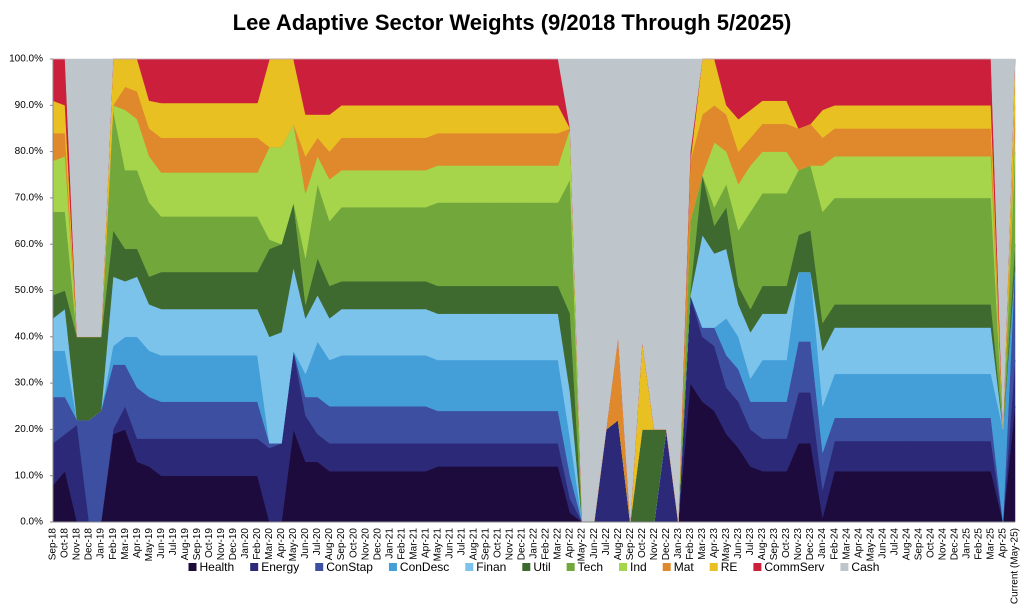  Describe the element at coordinates (31, 522) in the screenshot. I see `y-tick-label: 0.0%` at that location.